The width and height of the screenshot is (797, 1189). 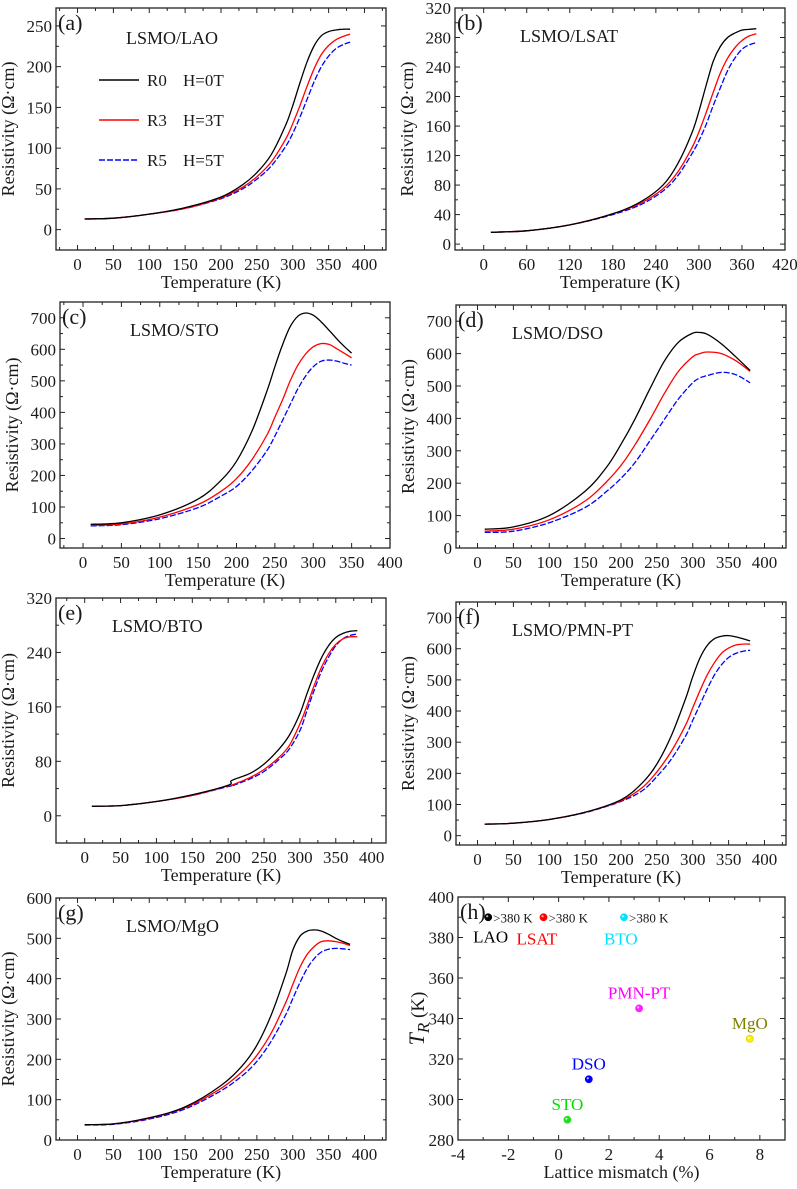 What do you see at coordinates (508, 917) in the screenshot?
I see `point-lao: >380 K` at bounding box center [508, 917].